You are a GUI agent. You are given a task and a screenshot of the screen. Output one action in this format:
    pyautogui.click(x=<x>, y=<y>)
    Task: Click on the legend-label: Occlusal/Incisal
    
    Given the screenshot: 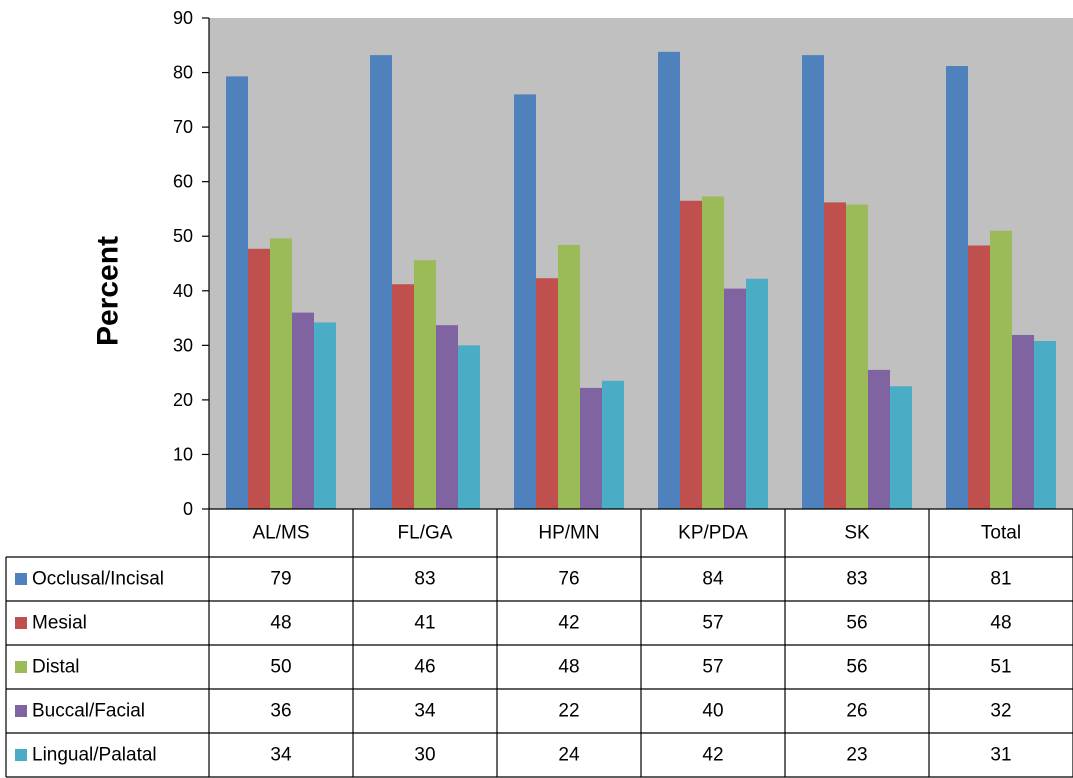 What is the action you would take?
    pyautogui.click(x=98, y=579)
    